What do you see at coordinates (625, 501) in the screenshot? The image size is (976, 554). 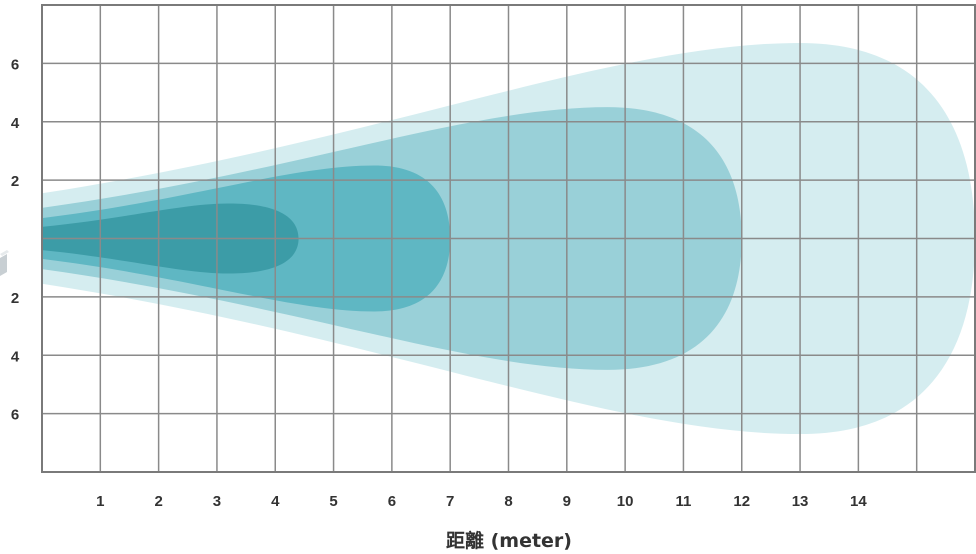 I see `x-tick-label: 10` at bounding box center [625, 501].